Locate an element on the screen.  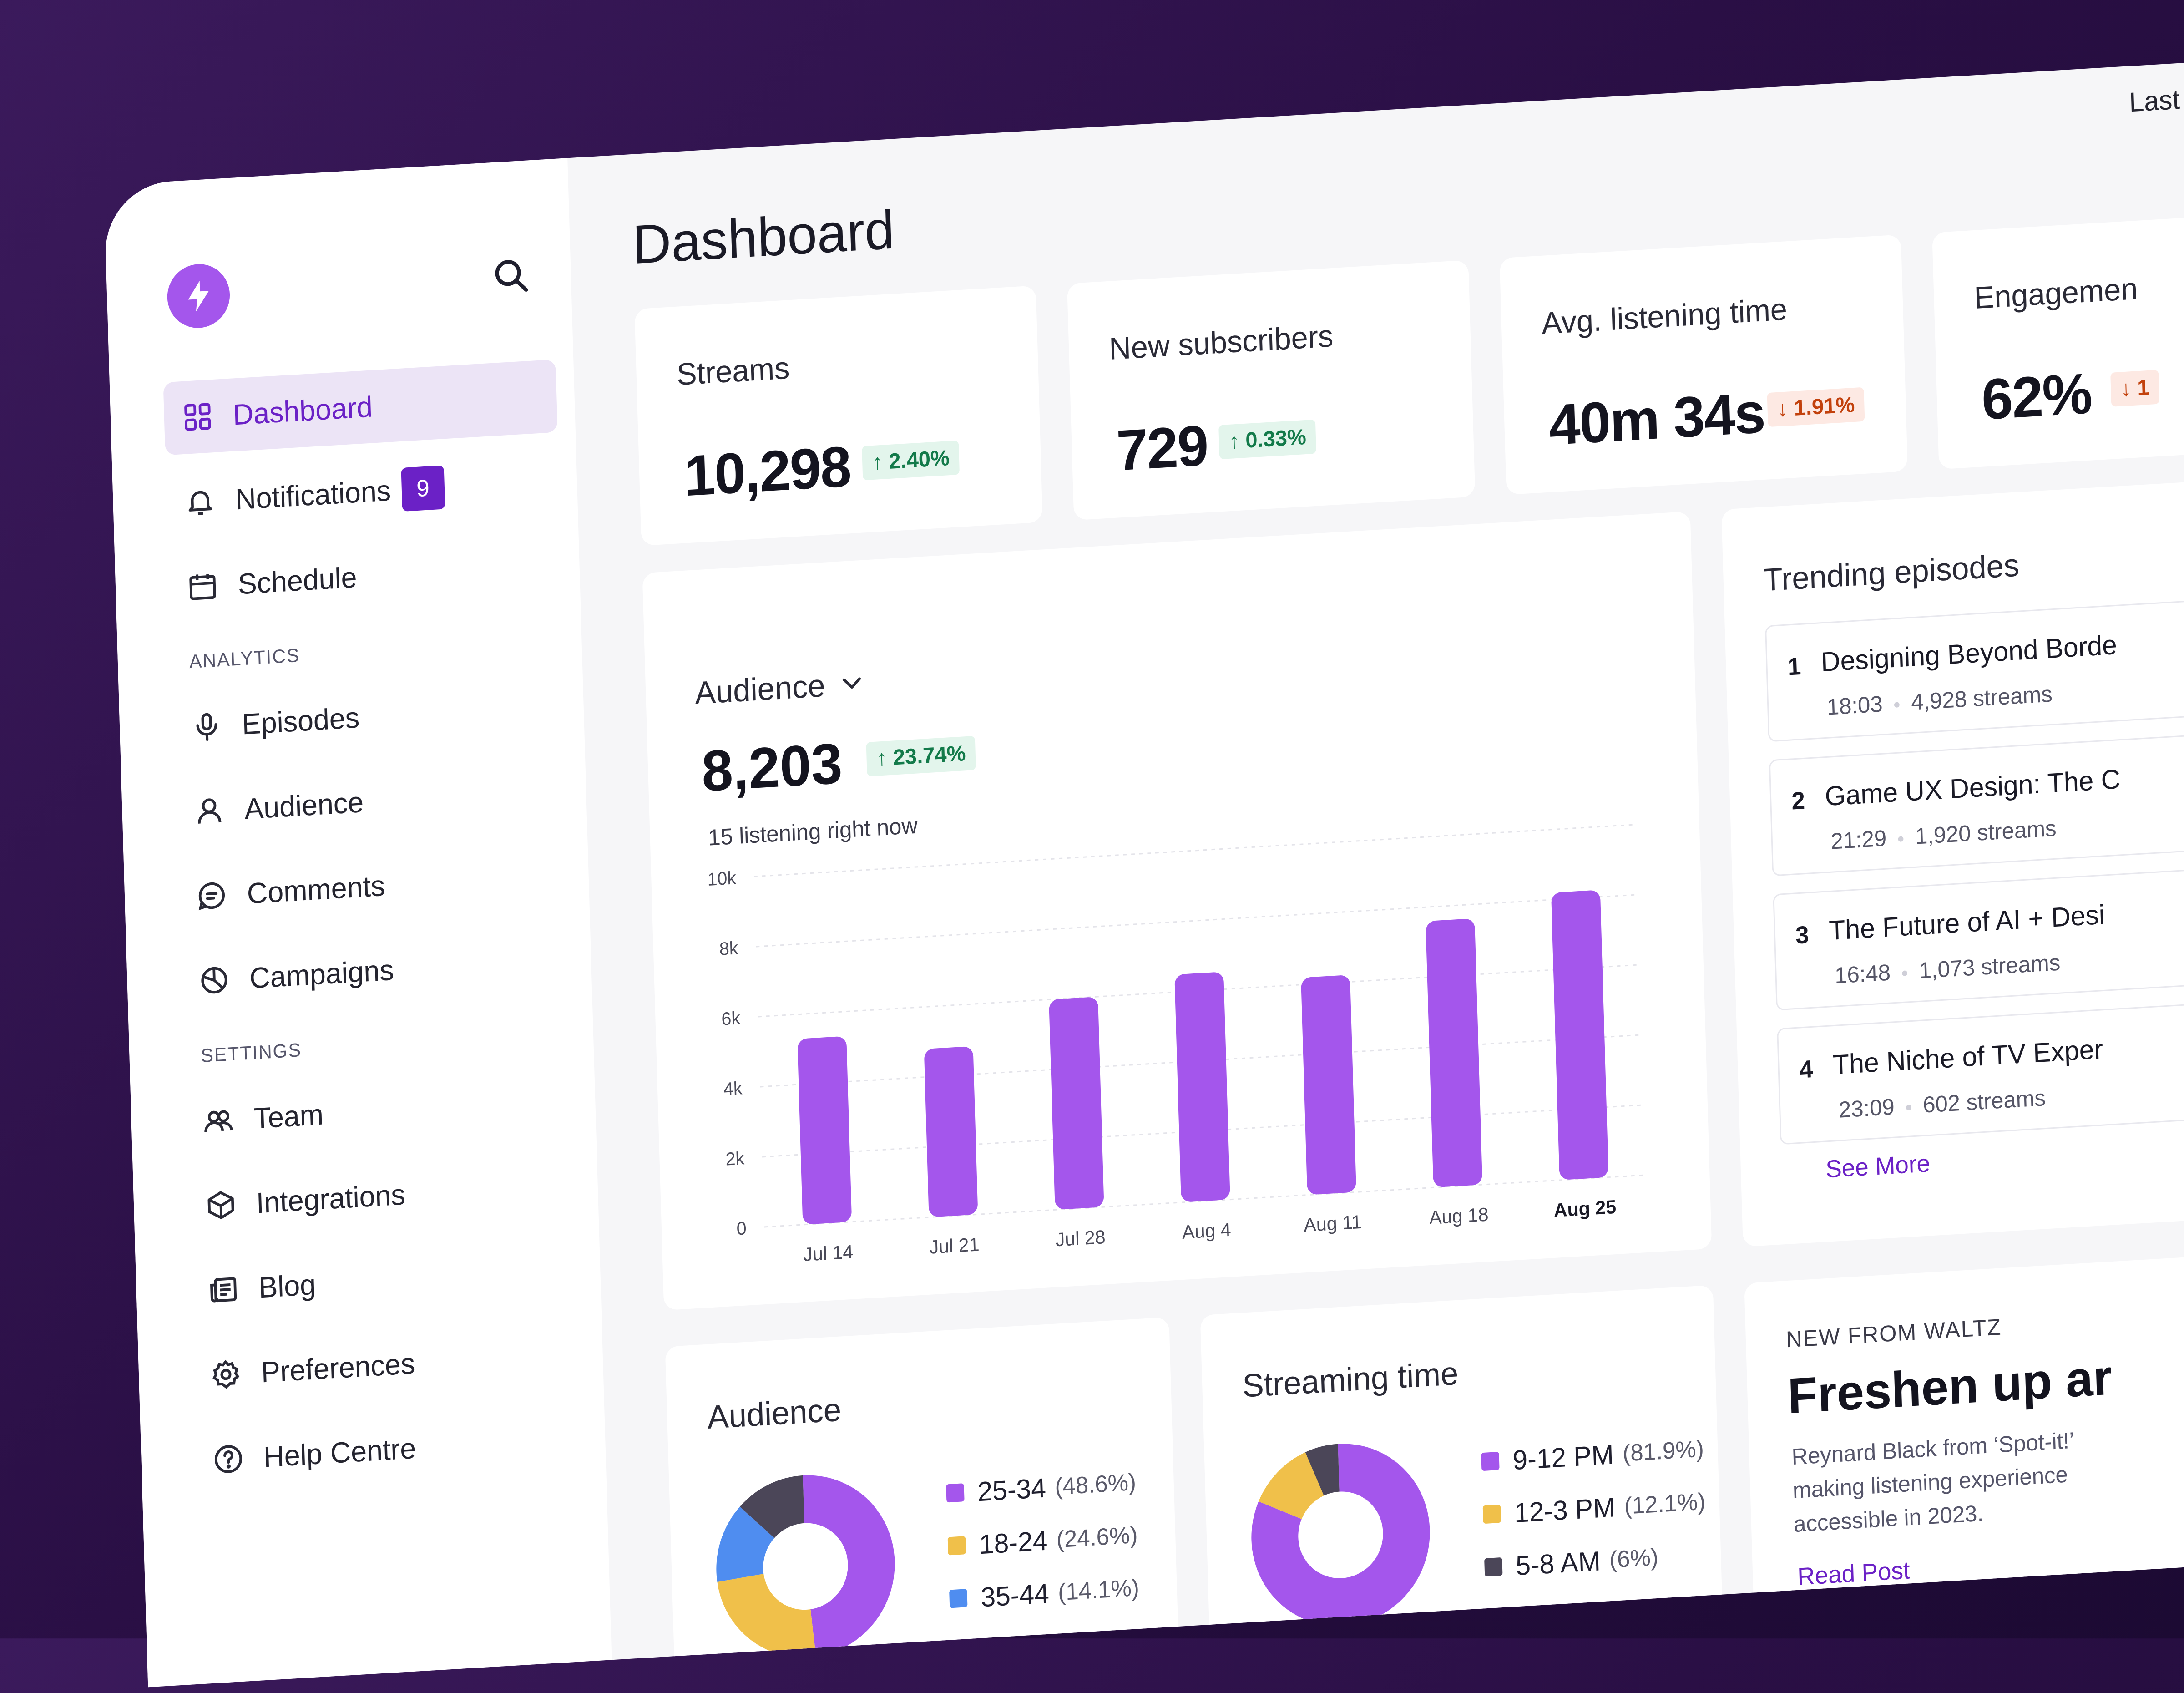
x-tick-label: Jul 21 is located at coordinates (955, 1245).